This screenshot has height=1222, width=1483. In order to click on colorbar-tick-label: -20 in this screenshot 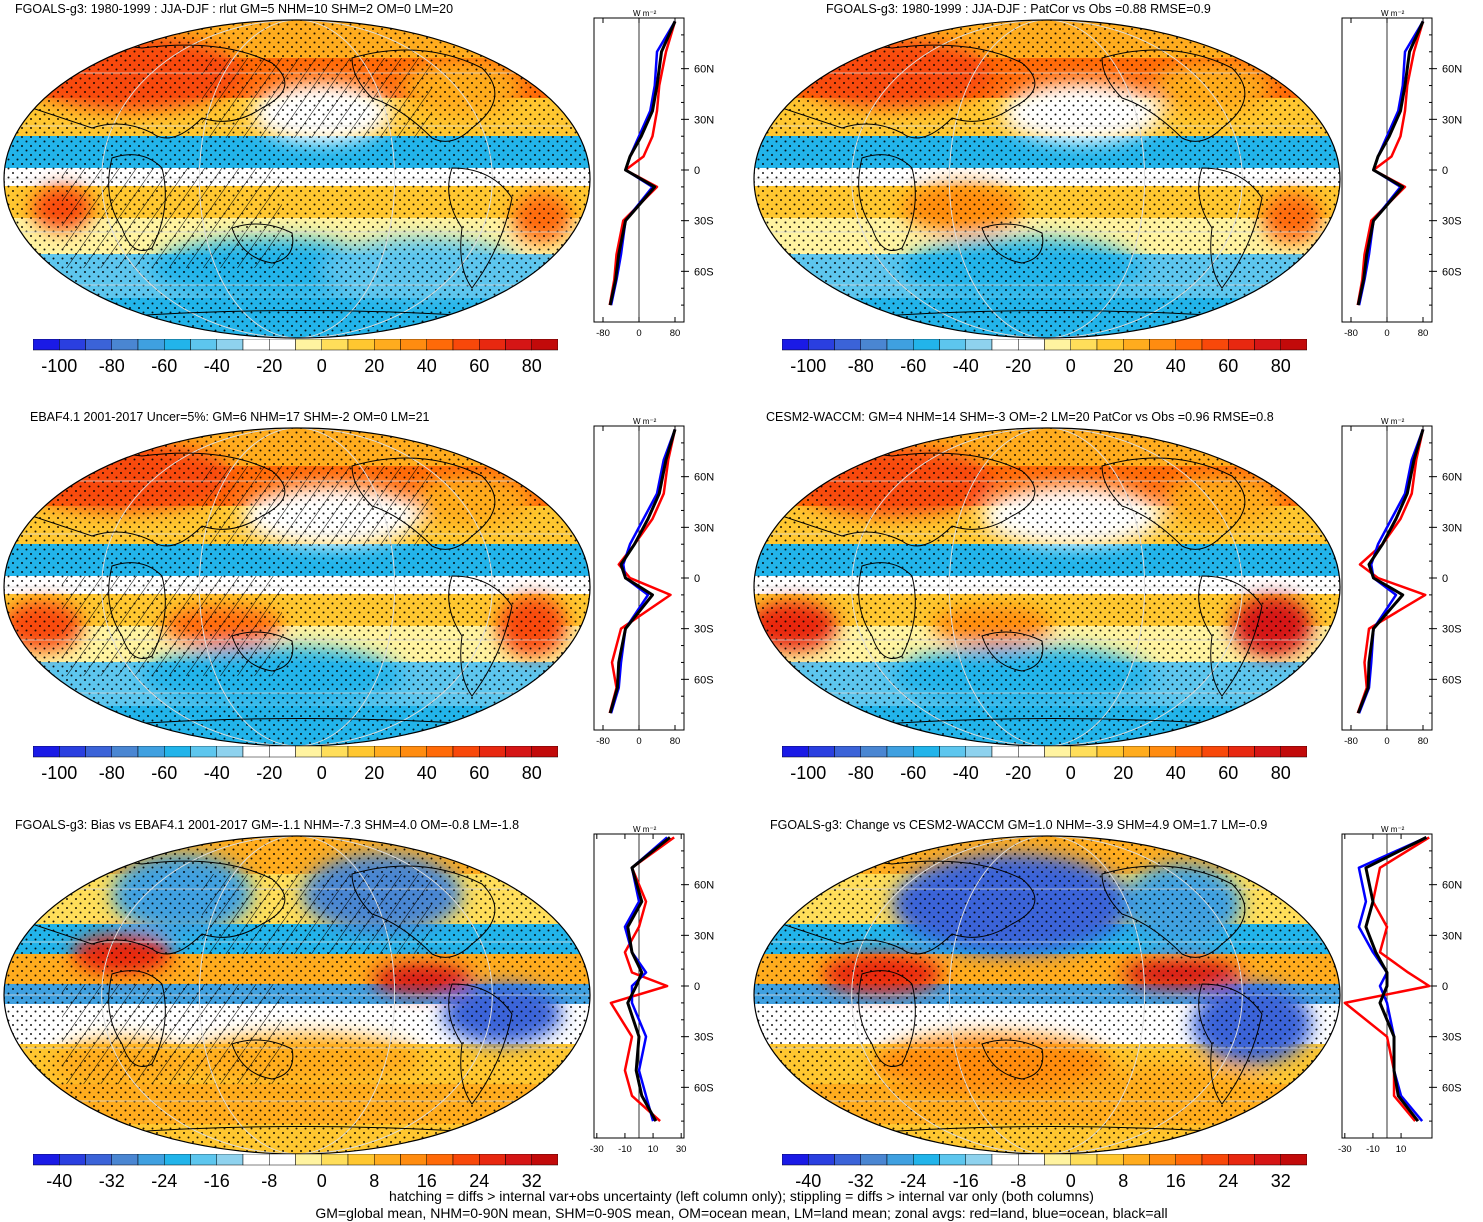, I will do `click(269, 366)`.